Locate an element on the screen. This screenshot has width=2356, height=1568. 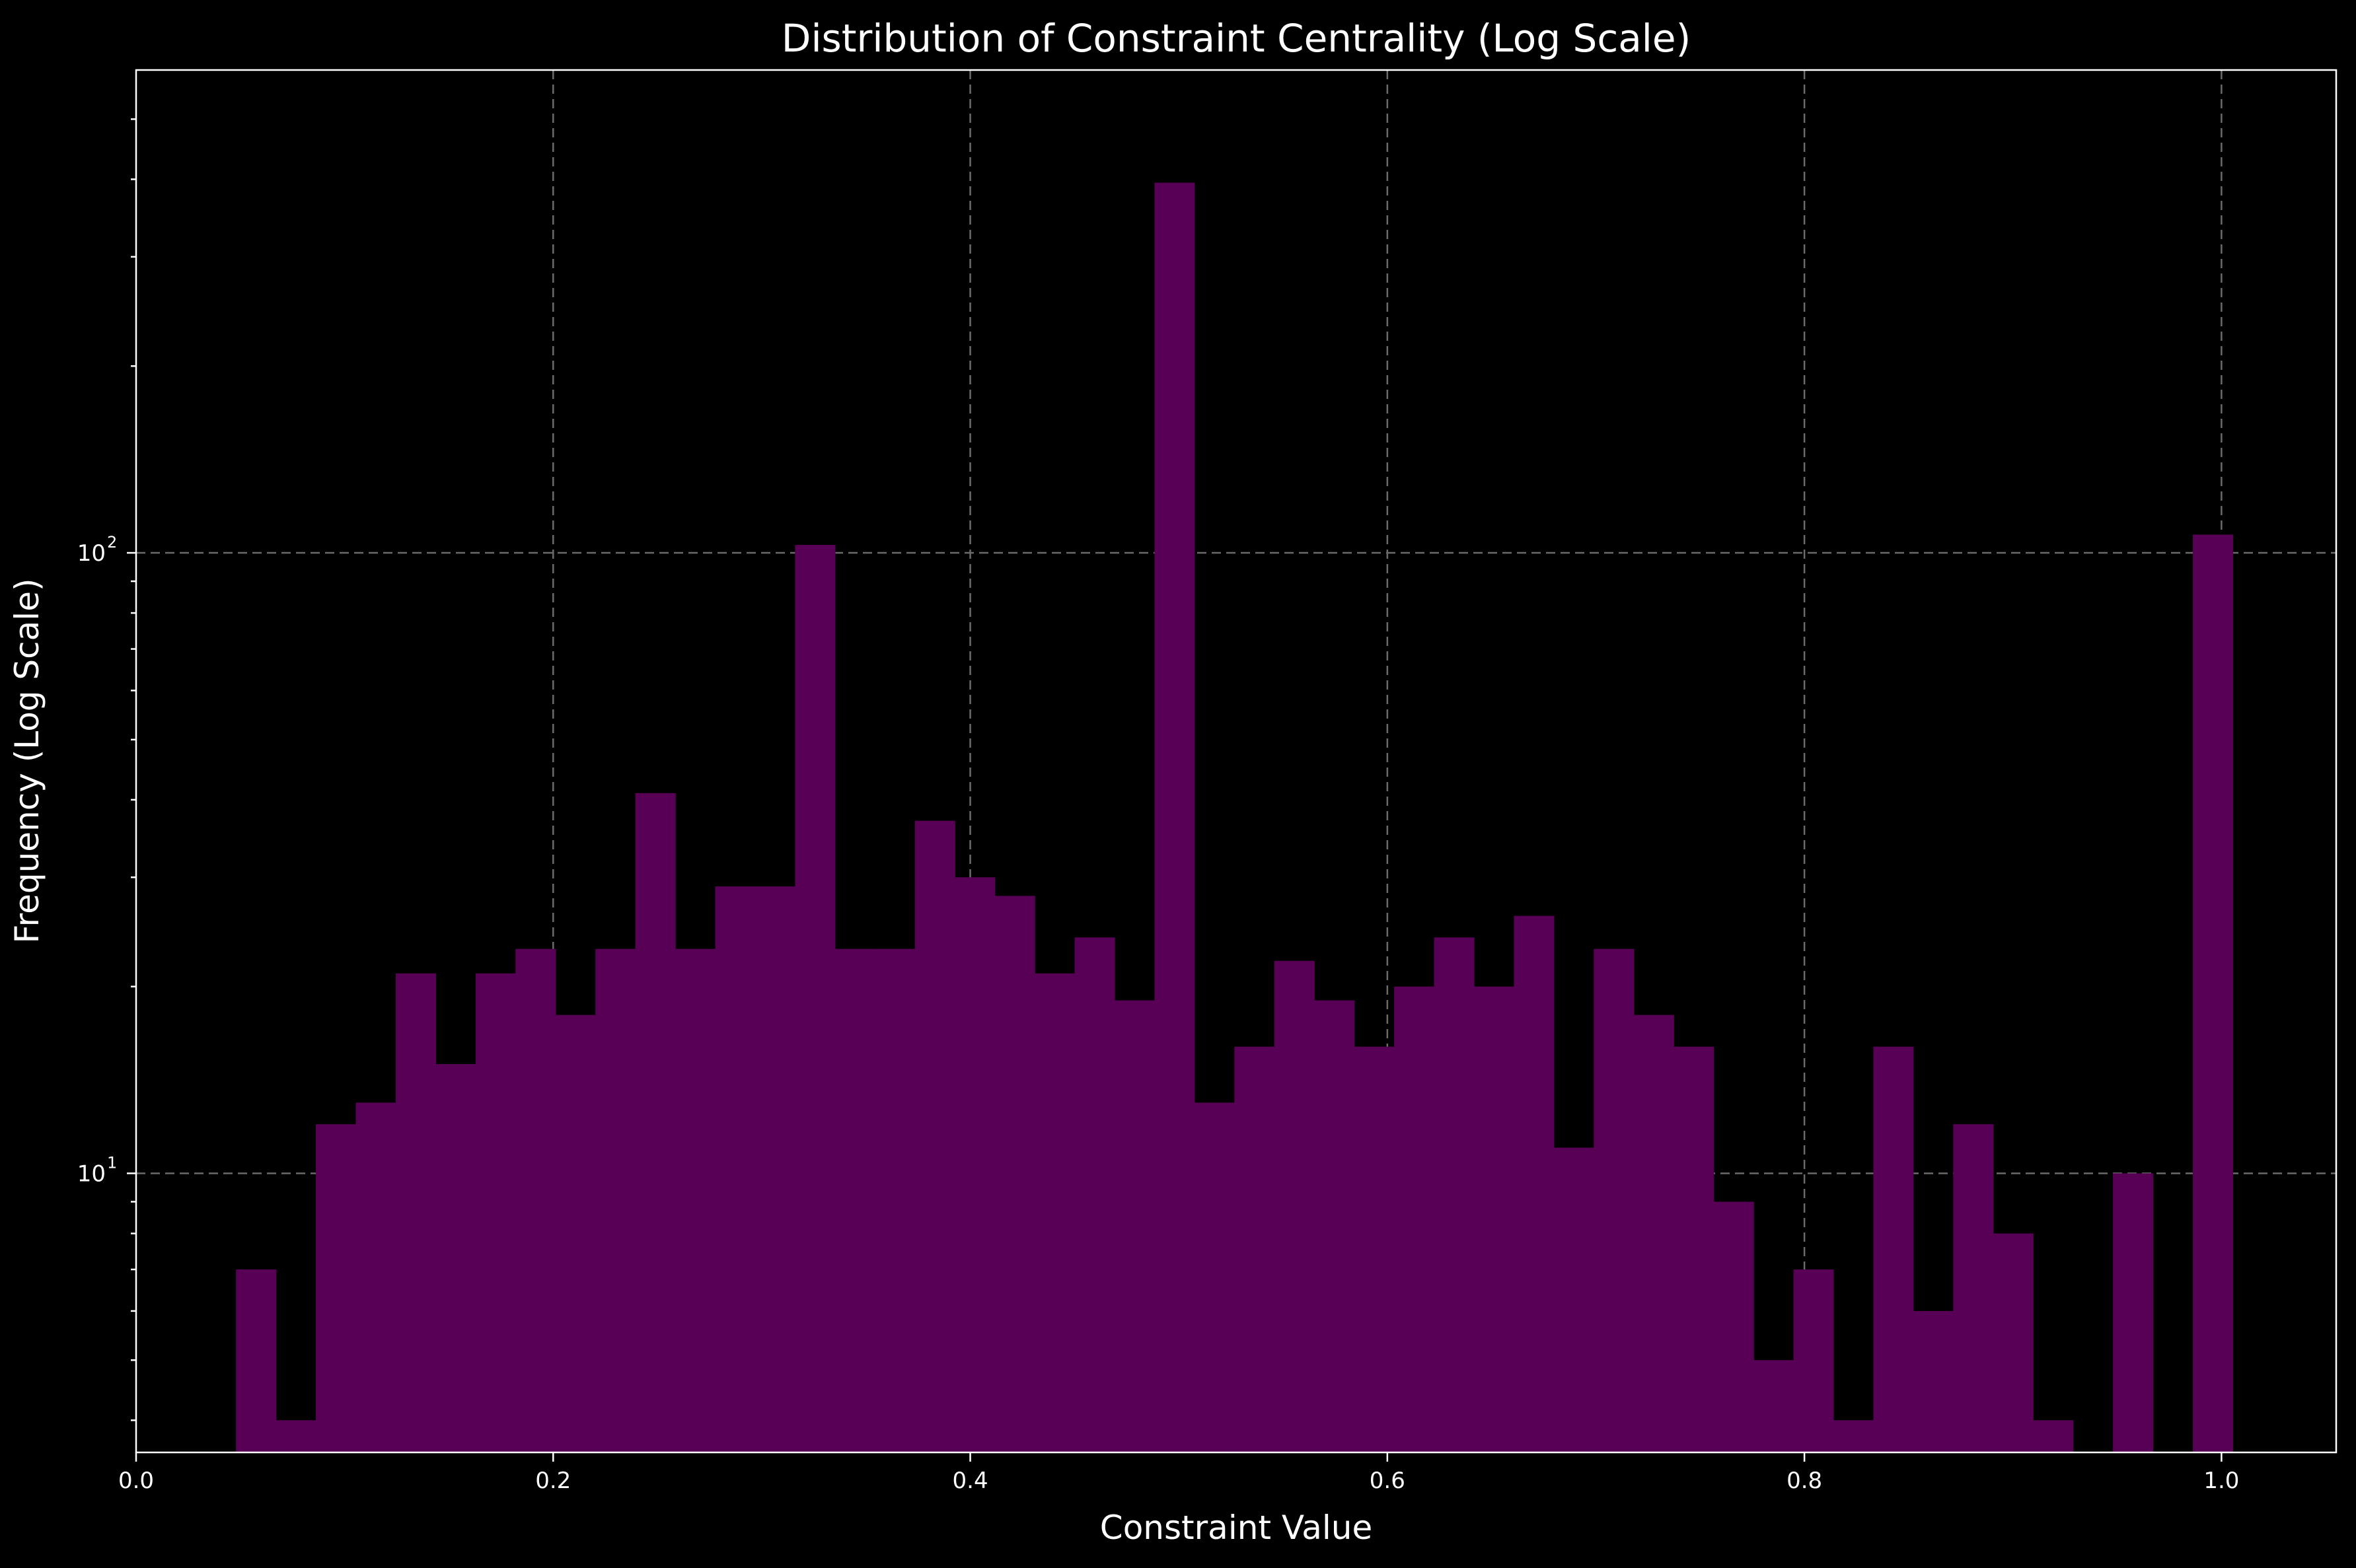
y-tick-label-exponent: 1 is located at coordinates (112, 1162).